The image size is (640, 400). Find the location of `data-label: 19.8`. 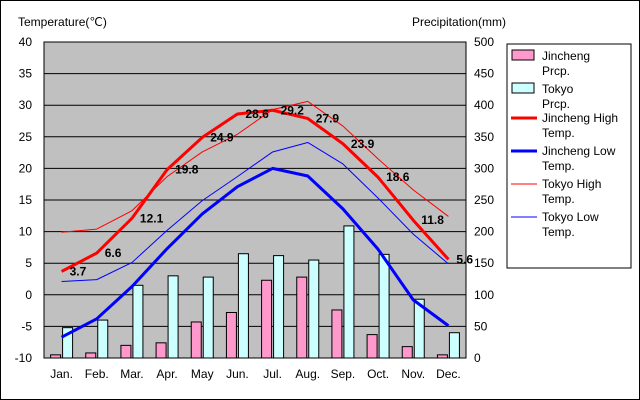

data-label: 19.8 is located at coordinates (187, 170).